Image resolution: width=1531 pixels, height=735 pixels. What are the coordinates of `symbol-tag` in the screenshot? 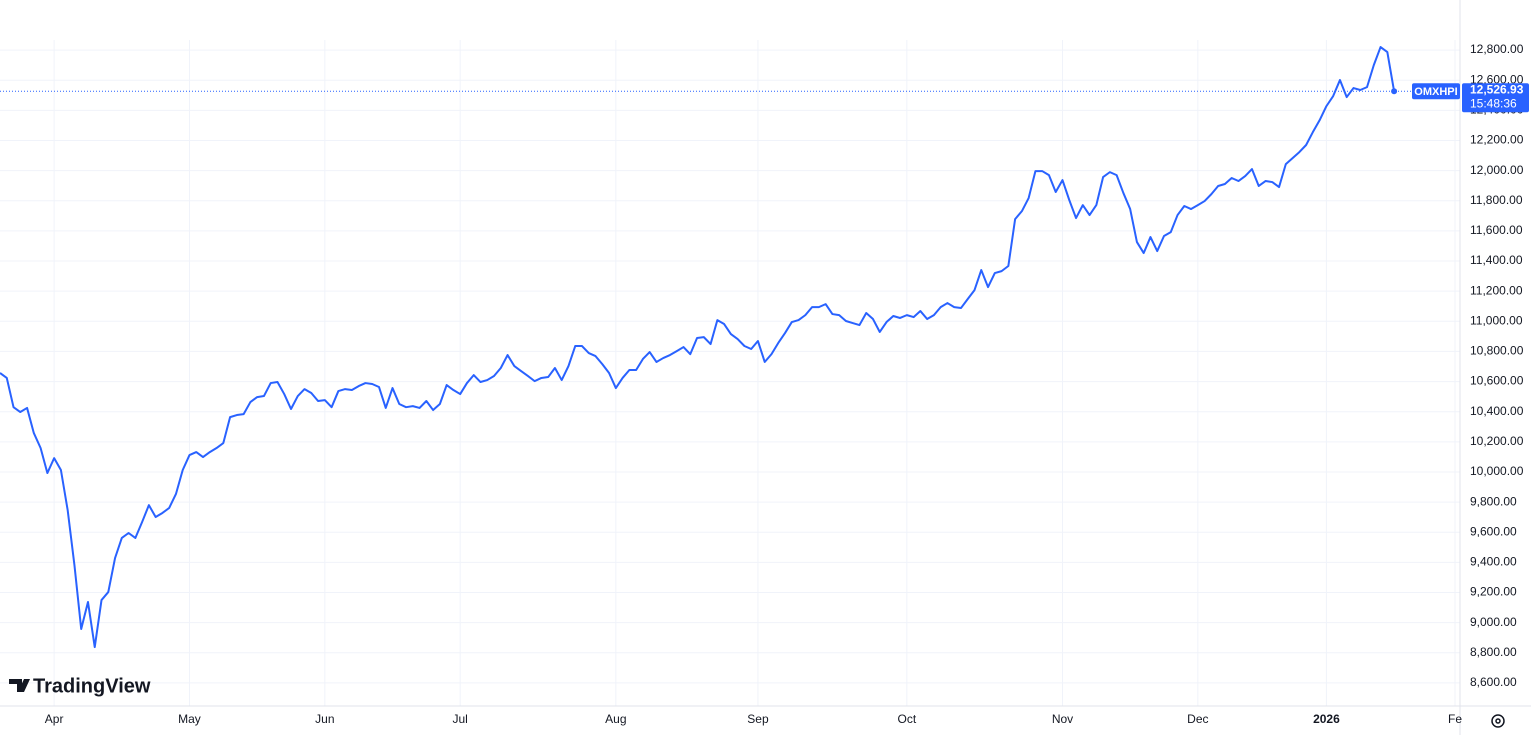 It's located at (1436, 91).